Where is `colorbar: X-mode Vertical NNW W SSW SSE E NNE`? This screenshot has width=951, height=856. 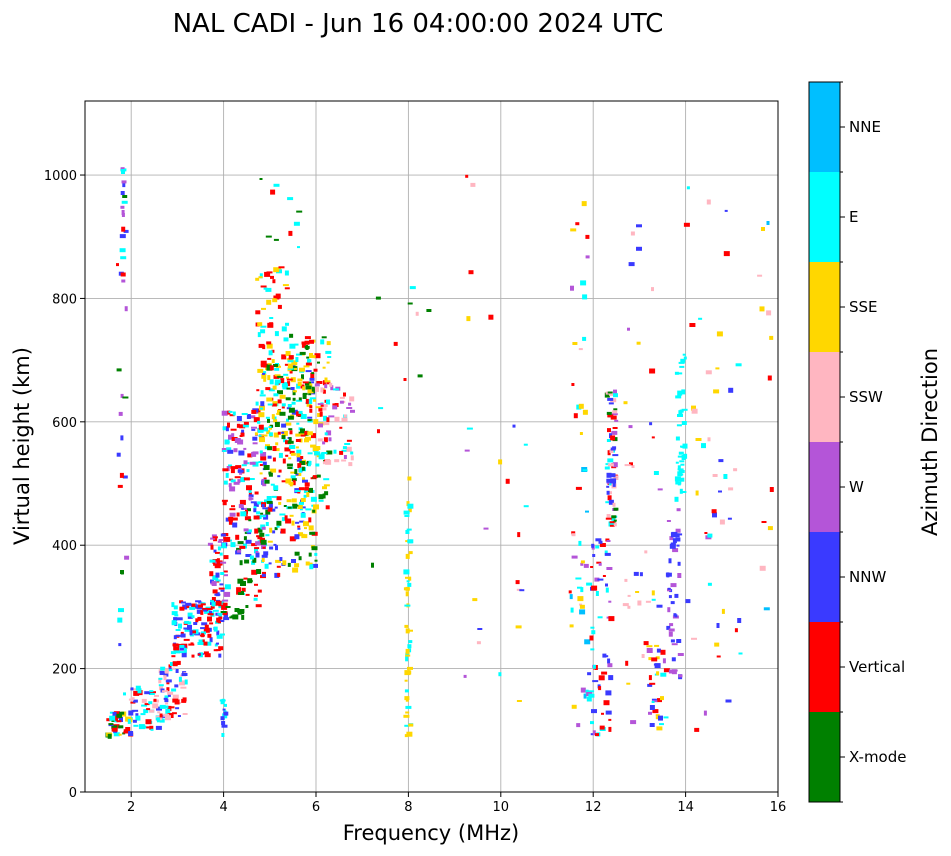
colorbar: X-mode Vertical NNW W SSW SSE E NNE is located at coordinates (857, 442).